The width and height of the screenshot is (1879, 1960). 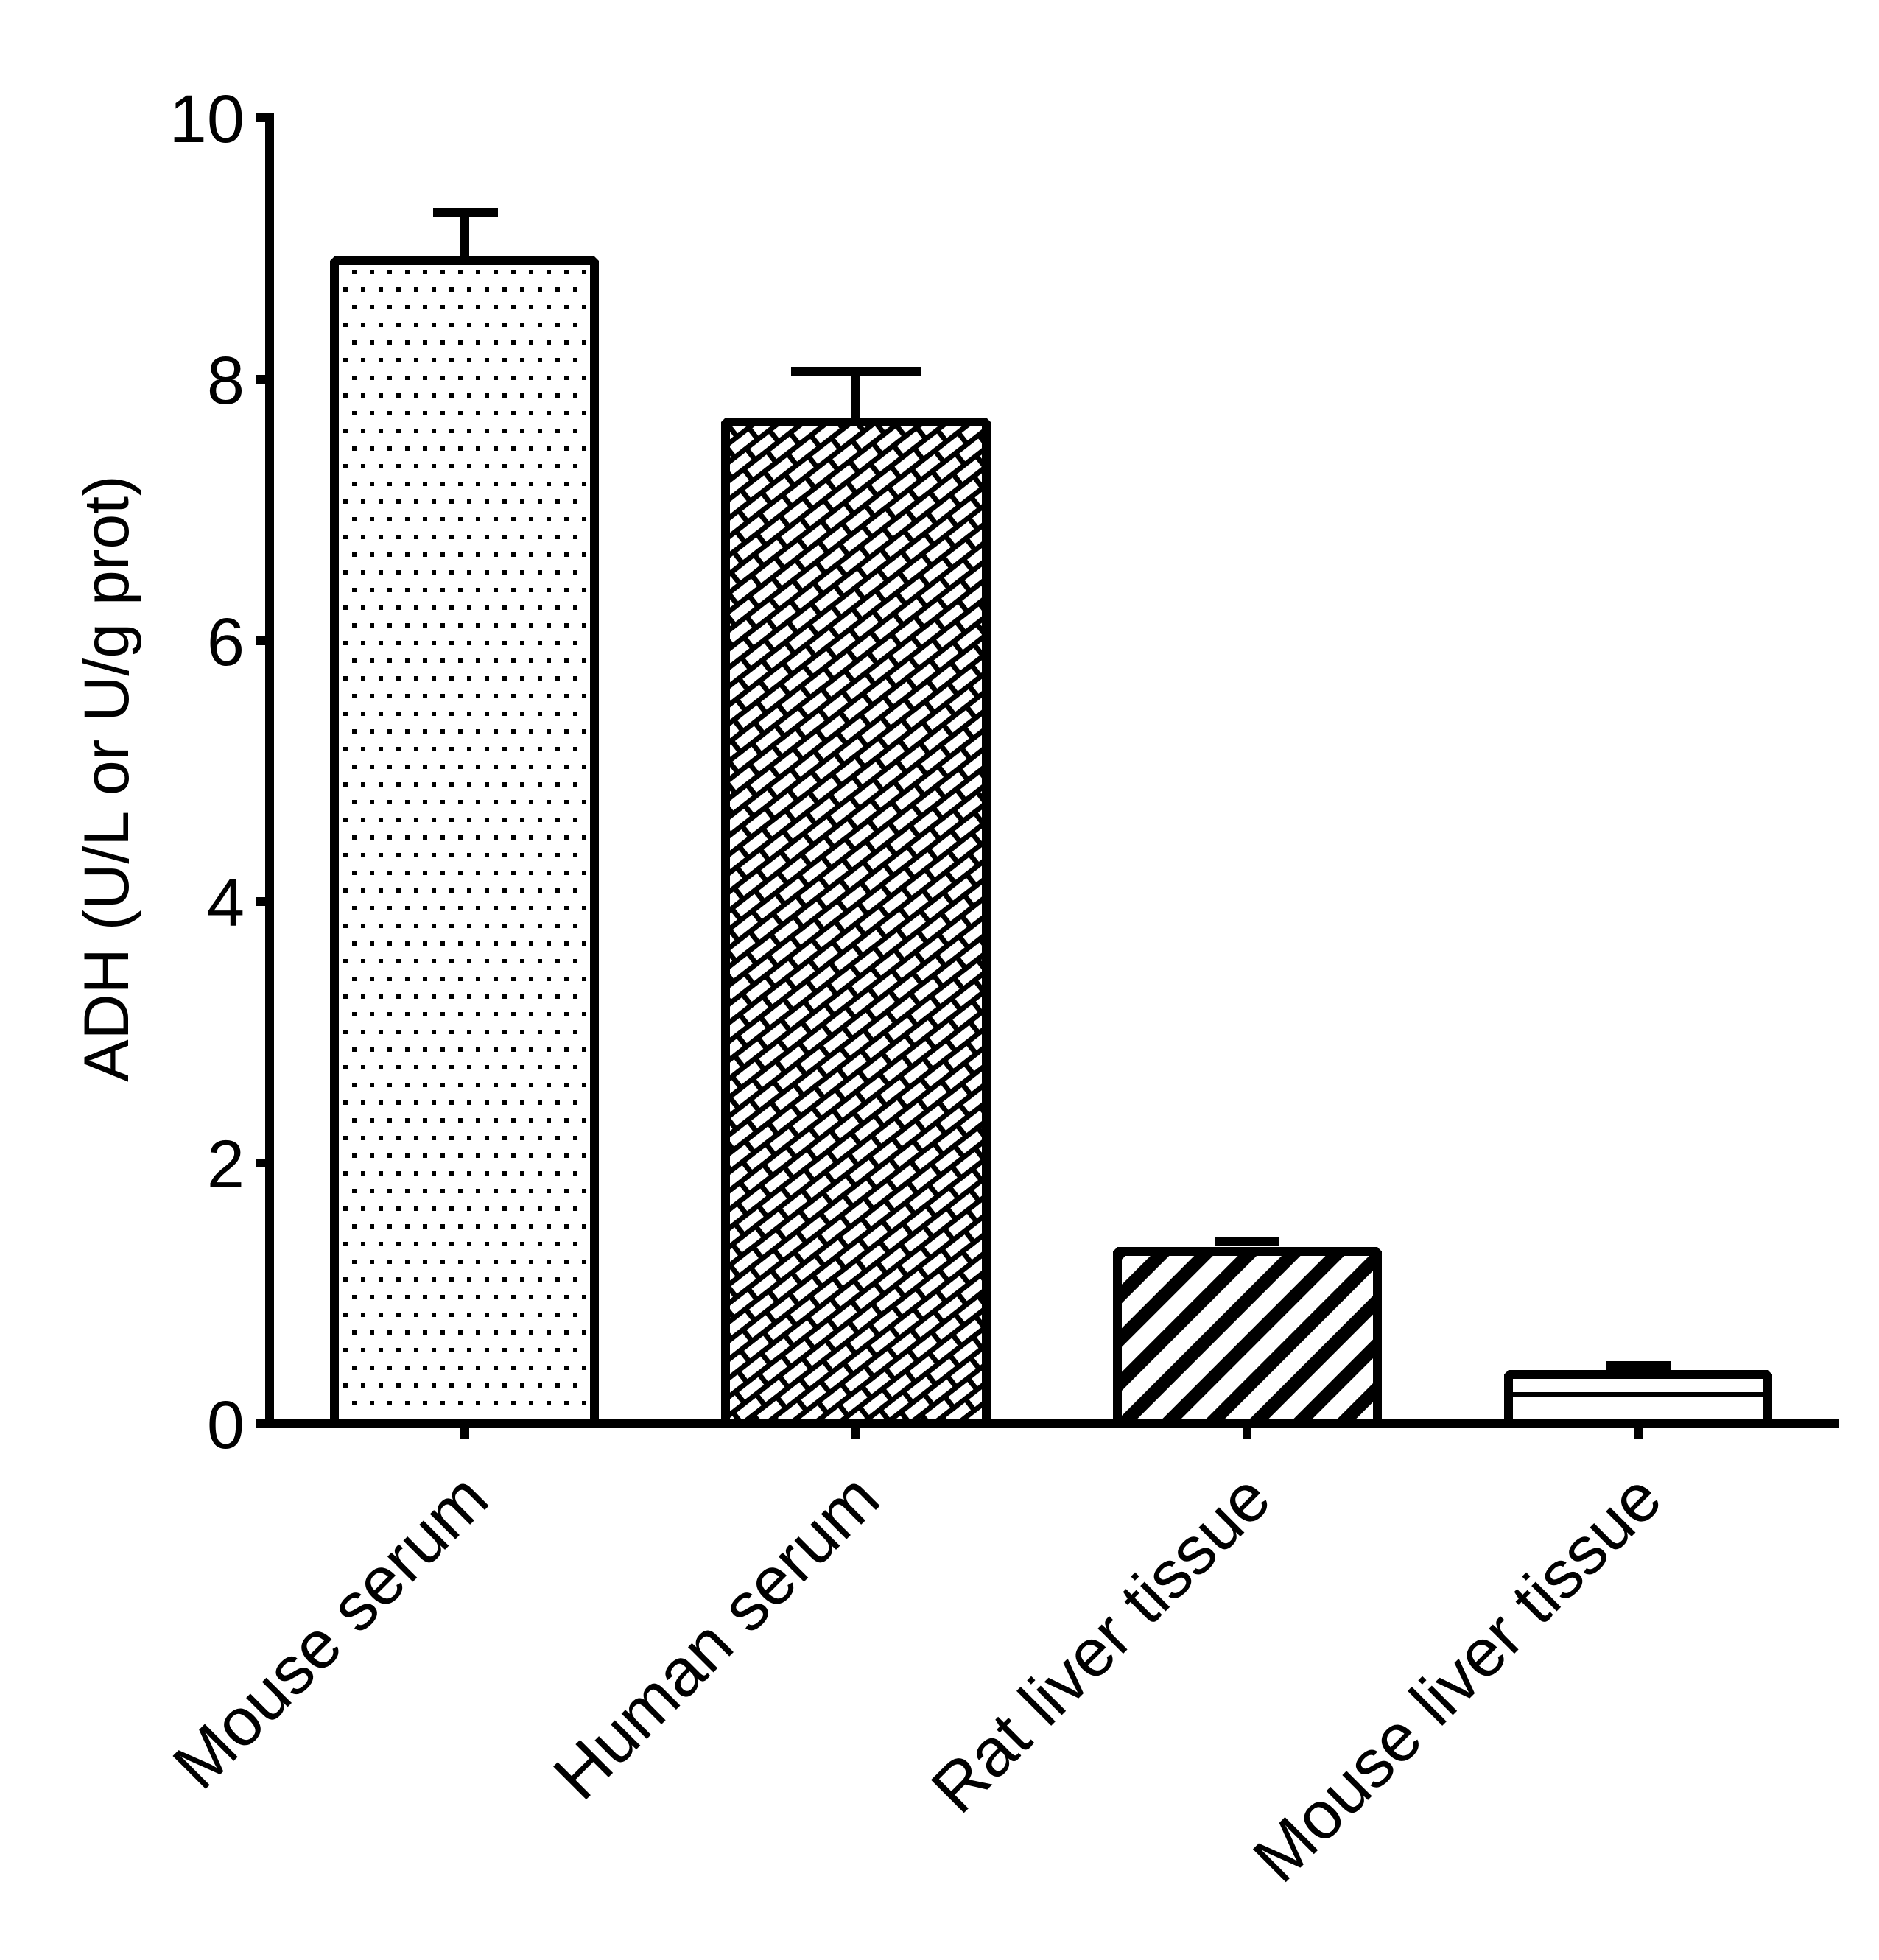 What do you see at coordinates (226, 1425) in the screenshot?
I see `y-tick-label: 0` at bounding box center [226, 1425].